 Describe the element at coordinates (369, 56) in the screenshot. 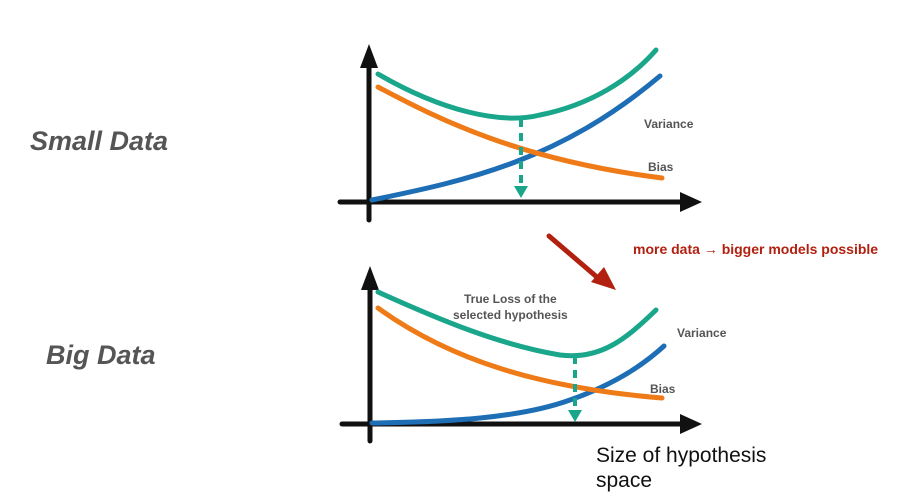

I see `top-y-arrow` at that location.